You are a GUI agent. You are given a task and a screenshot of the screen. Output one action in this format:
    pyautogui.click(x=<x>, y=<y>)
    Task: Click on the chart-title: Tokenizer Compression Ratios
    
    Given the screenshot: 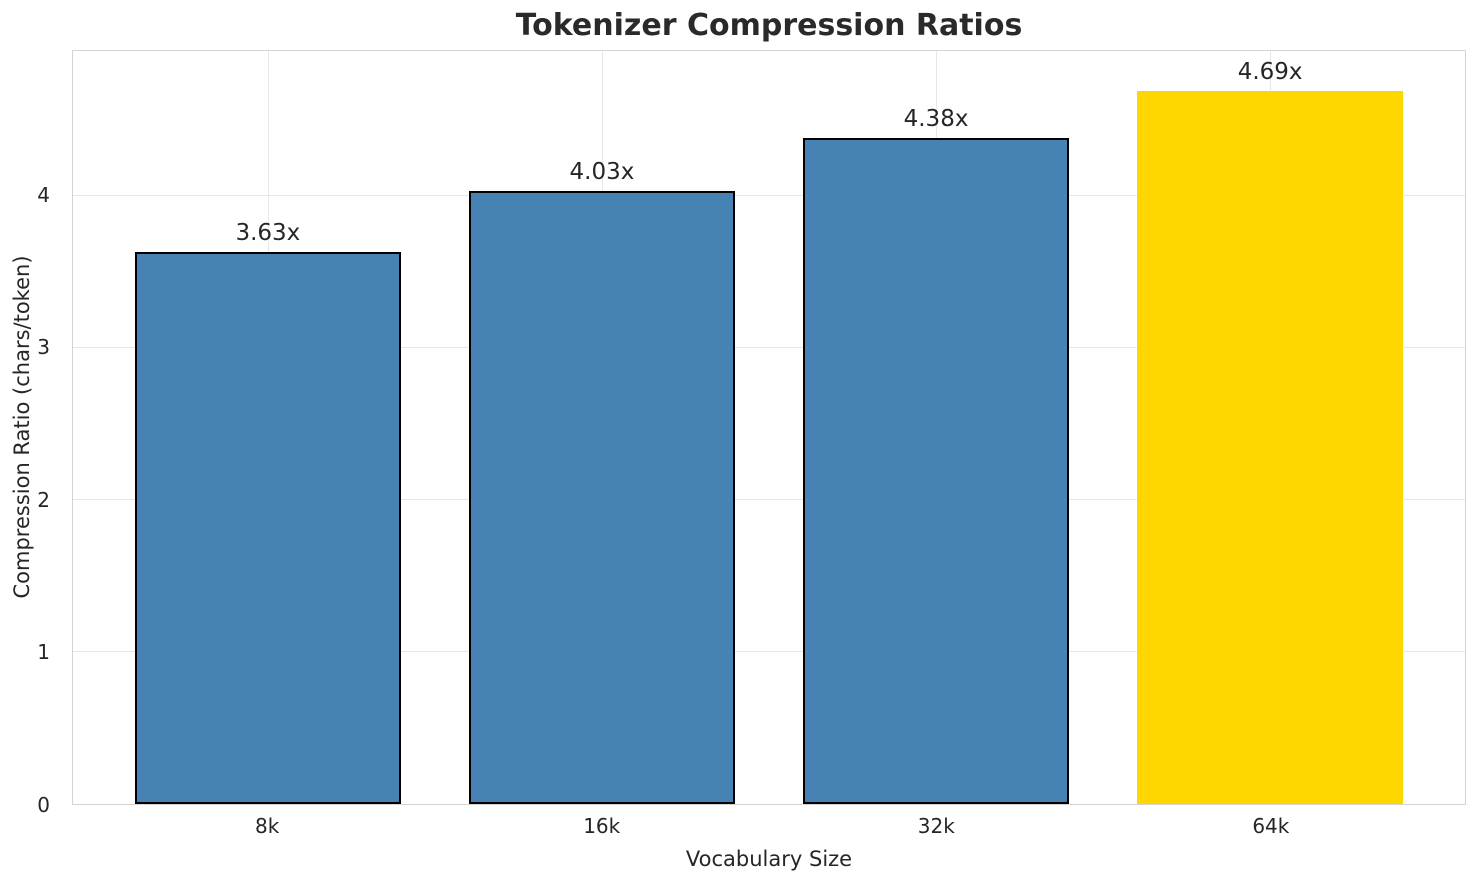 What is the action you would take?
    pyautogui.click(x=769, y=25)
    